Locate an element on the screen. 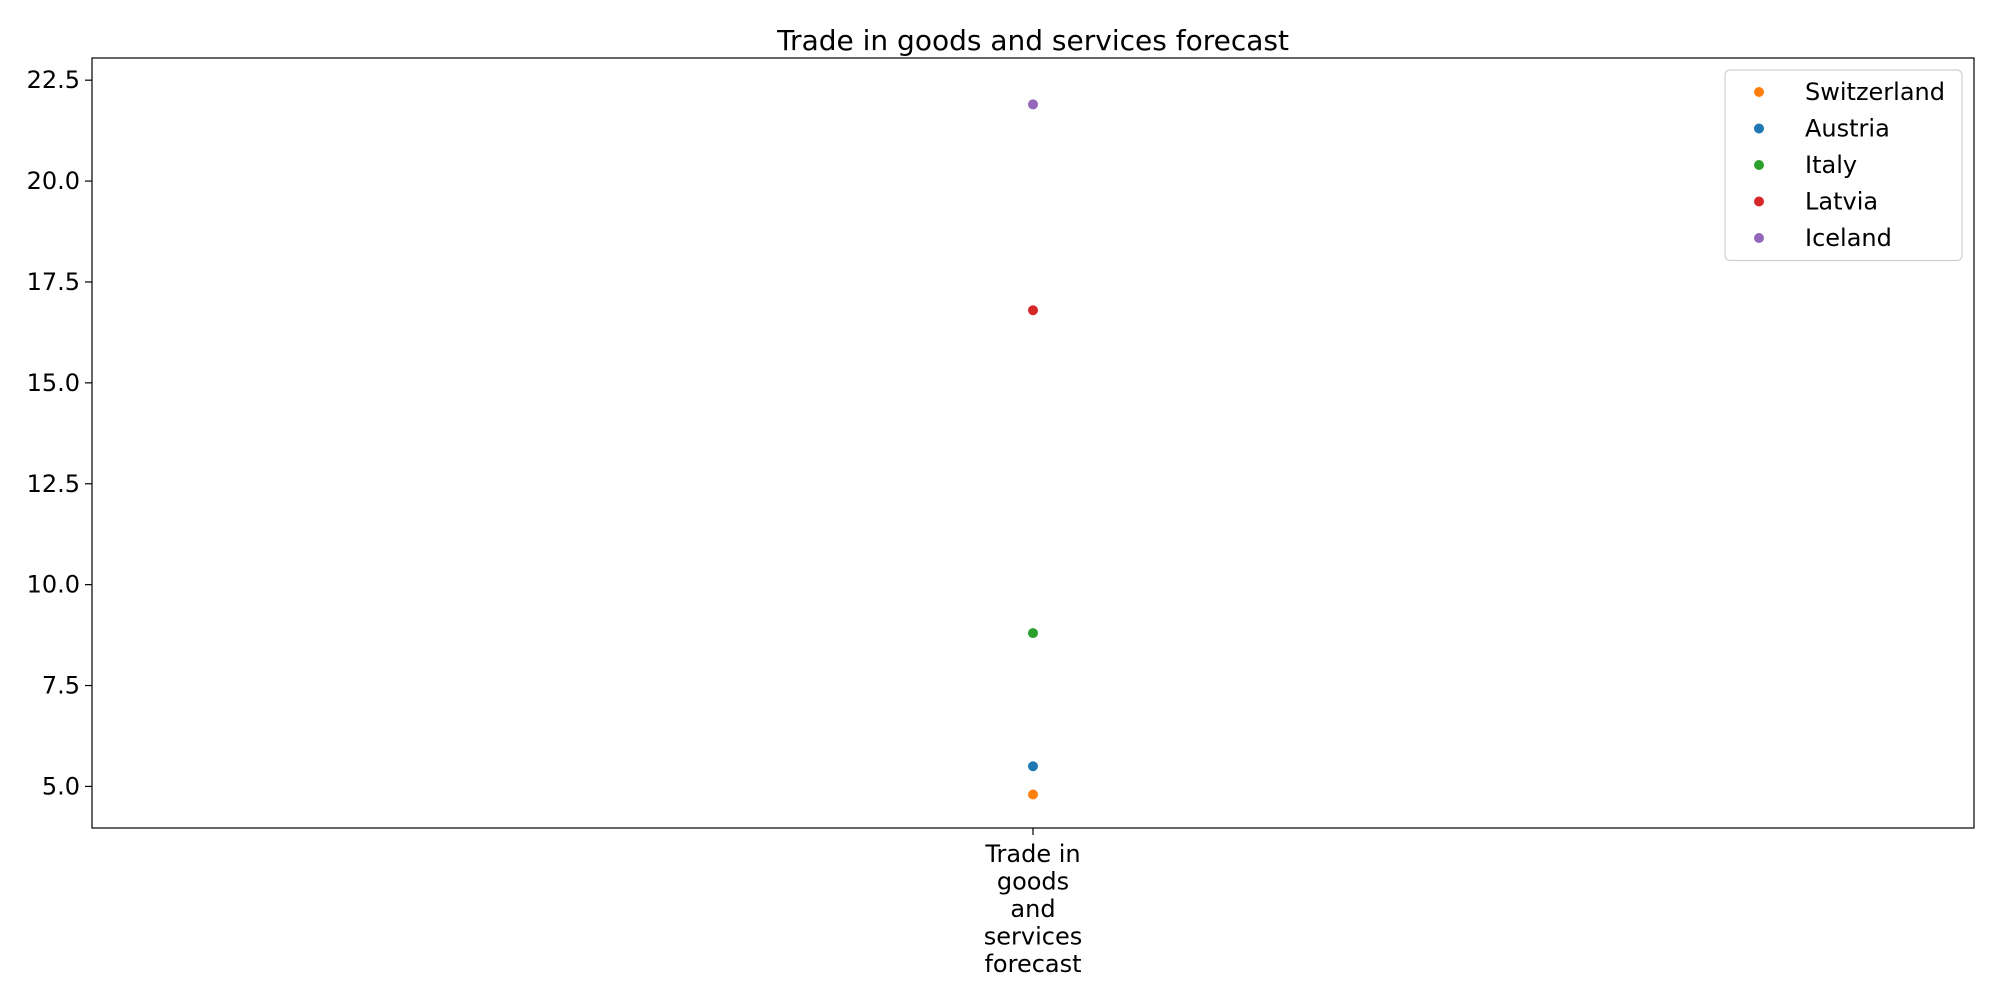 The width and height of the screenshot is (2000, 1000). legend-label: Austria is located at coordinates (1847, 129).